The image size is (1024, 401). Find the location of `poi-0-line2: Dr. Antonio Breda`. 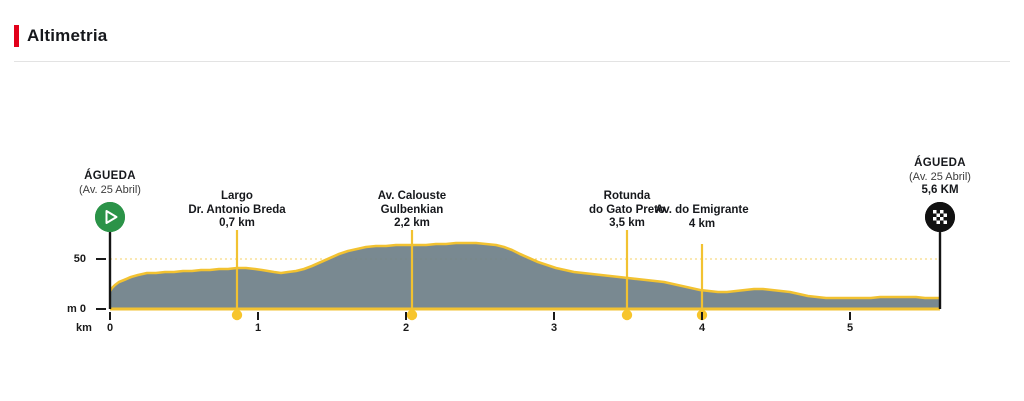

poi-0-line2: Dr. Antonio Breda is located at coordinates (237, 209).